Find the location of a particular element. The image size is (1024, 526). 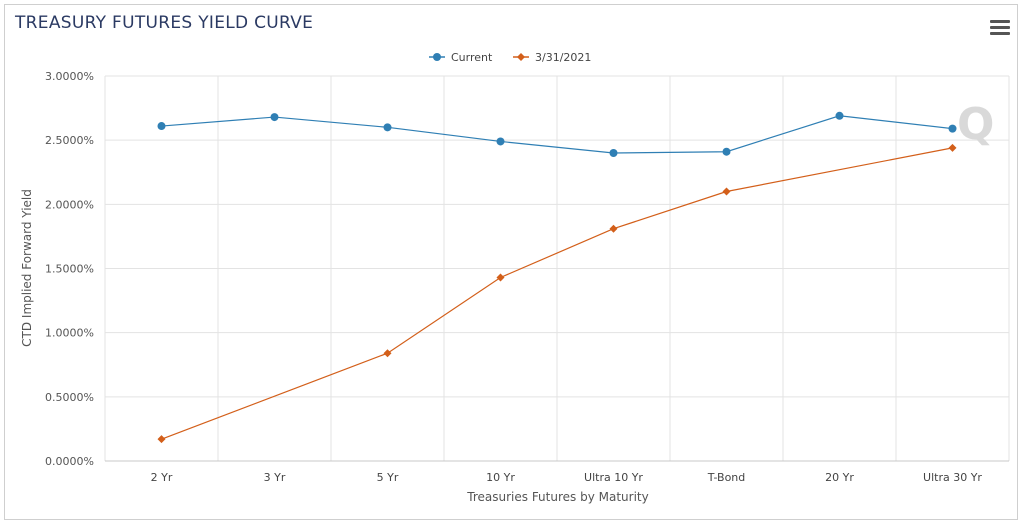

x-tick-label: 5 Yr is located at coordinates (388, 477).